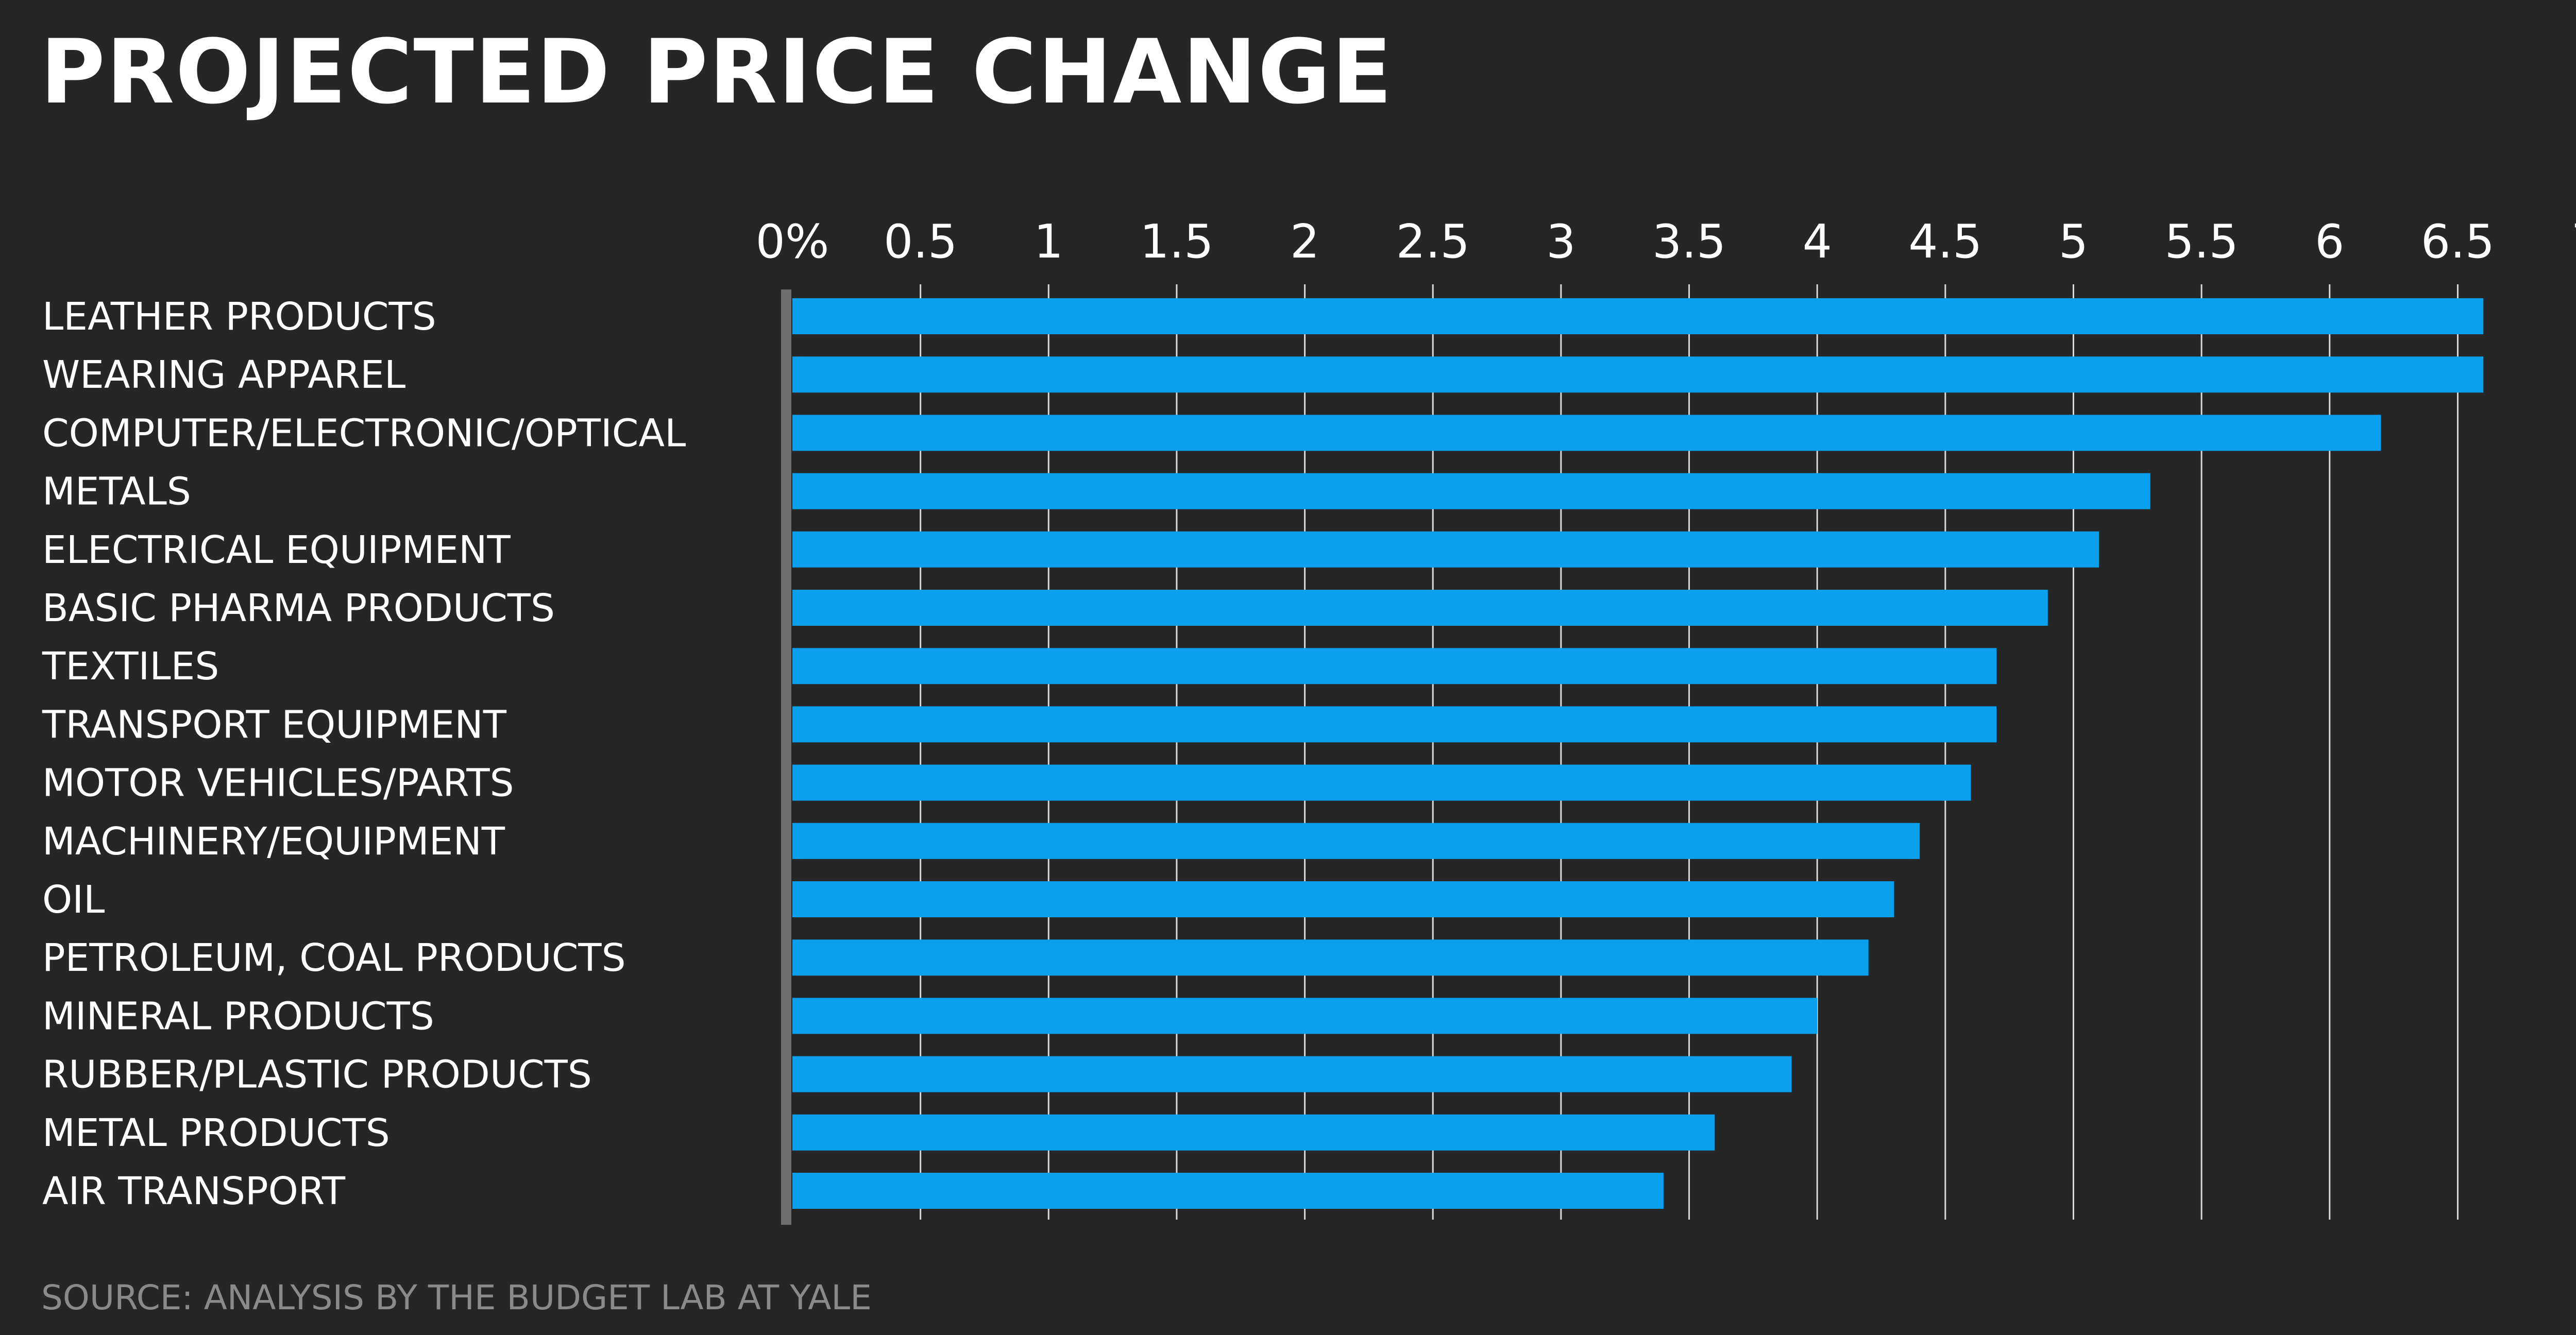 Image resolution: width=2576 pixels, height=1335 pixels. I want to click on x-tick-label: 3.5, so click(1689, 242).